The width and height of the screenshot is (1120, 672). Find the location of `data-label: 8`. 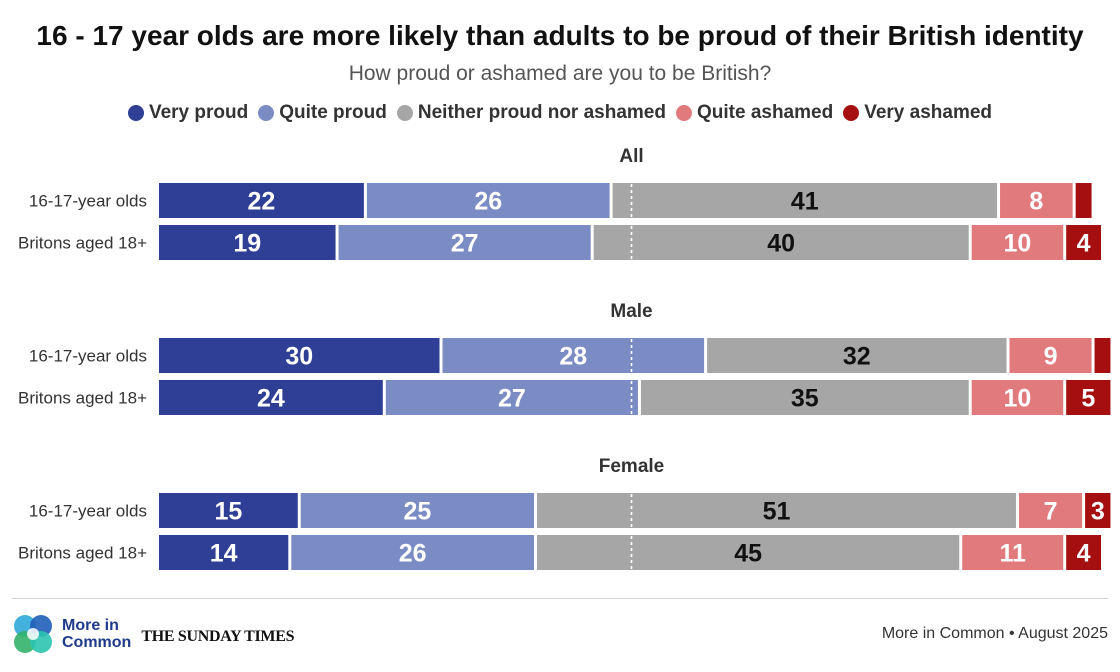

data-label: 8 is located at coordinates (1036, 202).